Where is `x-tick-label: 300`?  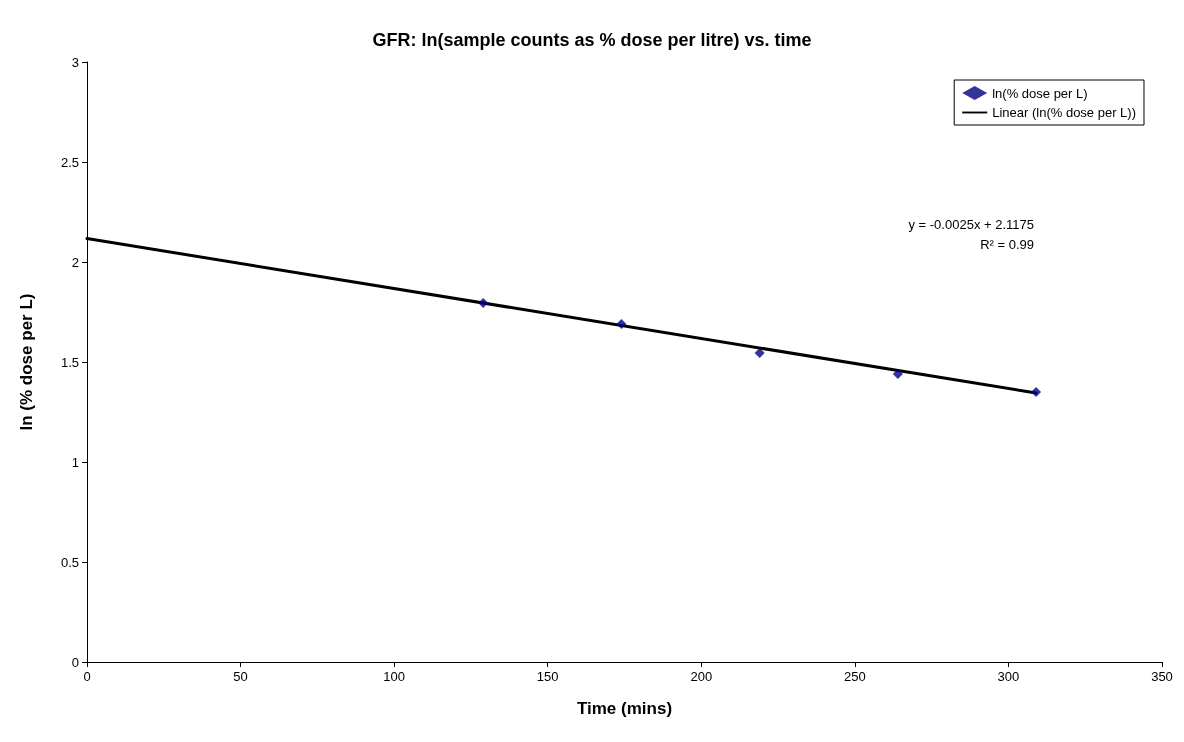 x-tick-label: 300 is located at coordinates (1008, 676).